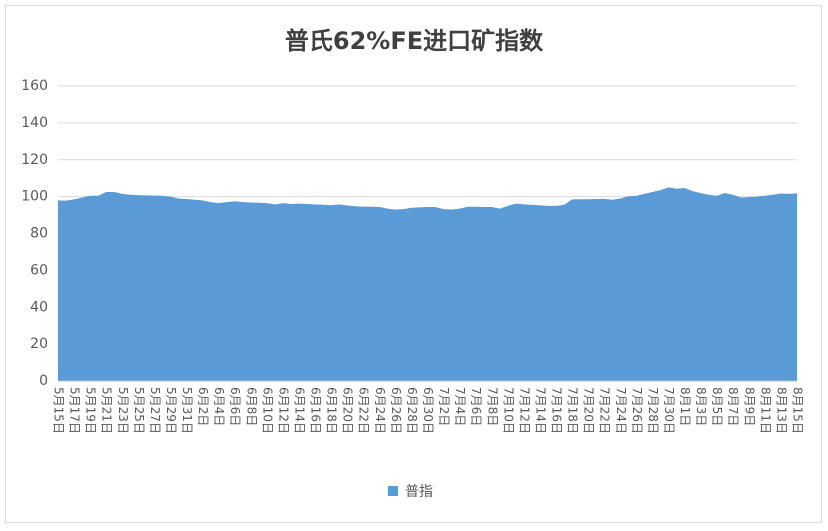  Describe the element at coordinates (332, 410) in the screenshot. I see `x-tick-label: 6月18日` at that location.